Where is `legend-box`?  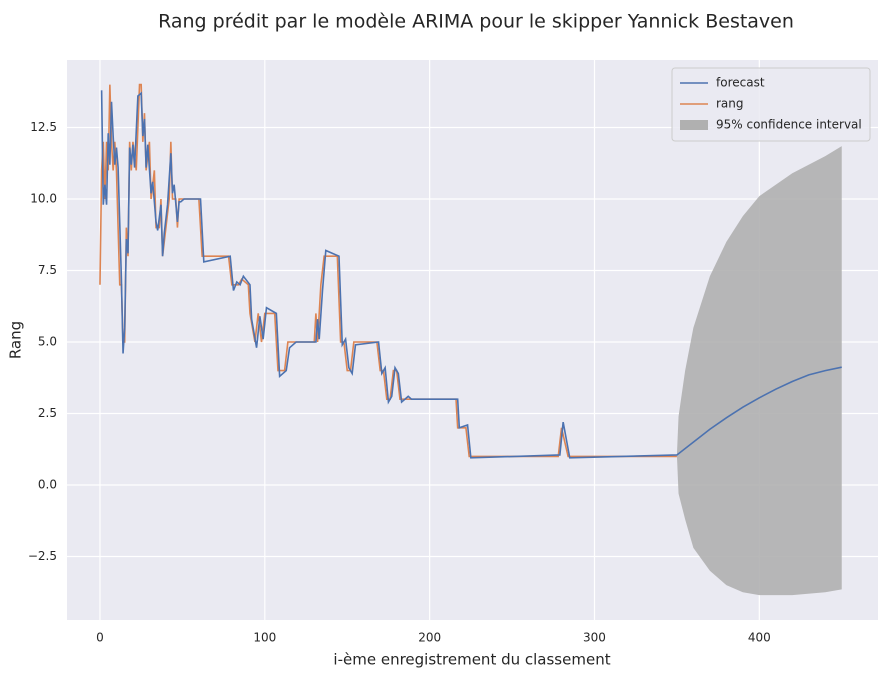
legend-box is located at coordinates (771, 104).